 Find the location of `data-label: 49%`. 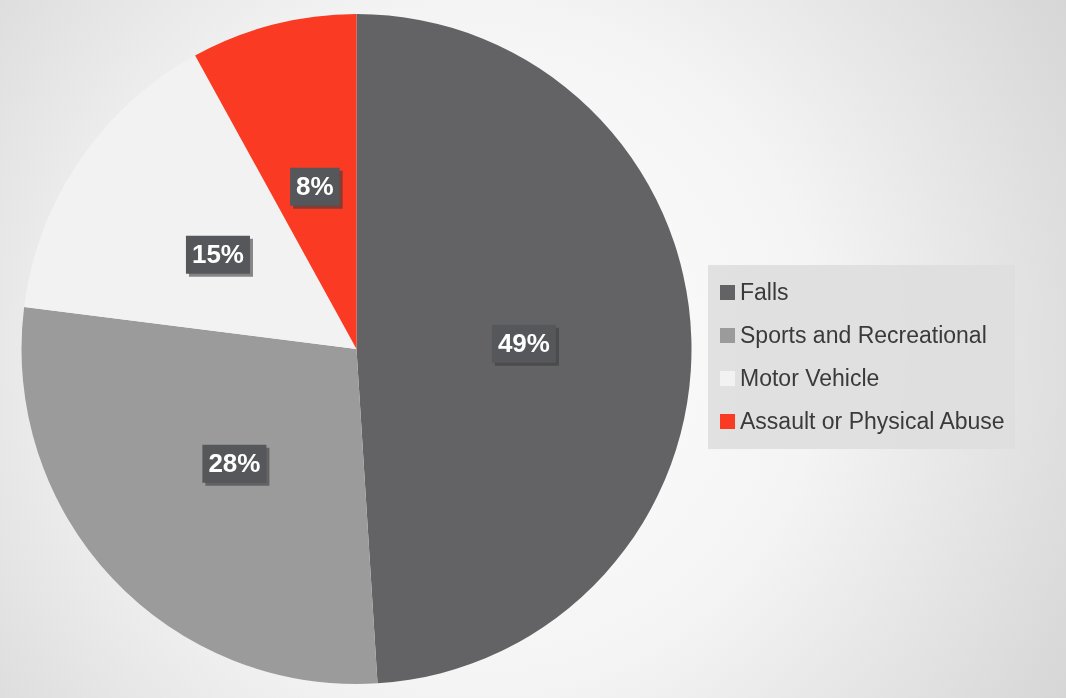

data-label: 49% is located at coordinates (523, 342).